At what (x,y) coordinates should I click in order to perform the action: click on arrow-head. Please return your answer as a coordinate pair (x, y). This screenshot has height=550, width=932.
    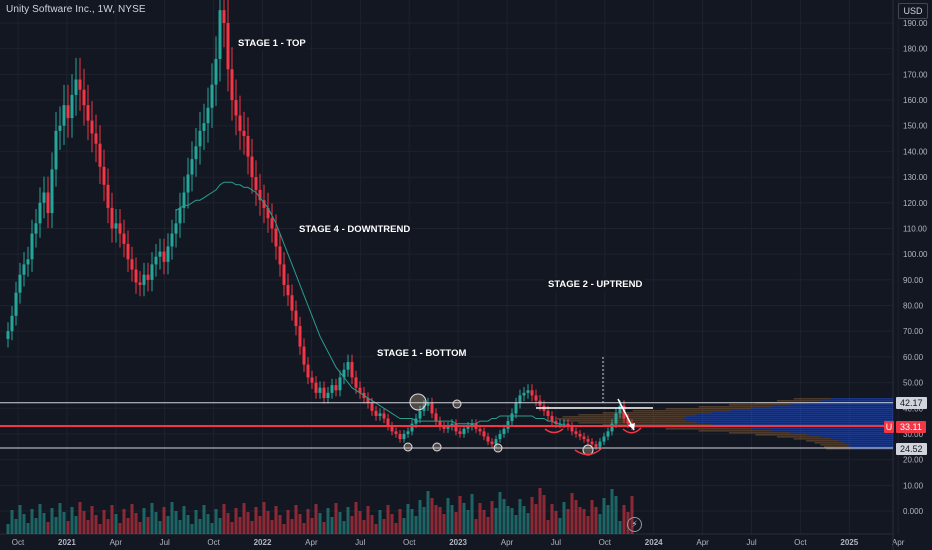
    Looking at the image, I should click on (631, 426).